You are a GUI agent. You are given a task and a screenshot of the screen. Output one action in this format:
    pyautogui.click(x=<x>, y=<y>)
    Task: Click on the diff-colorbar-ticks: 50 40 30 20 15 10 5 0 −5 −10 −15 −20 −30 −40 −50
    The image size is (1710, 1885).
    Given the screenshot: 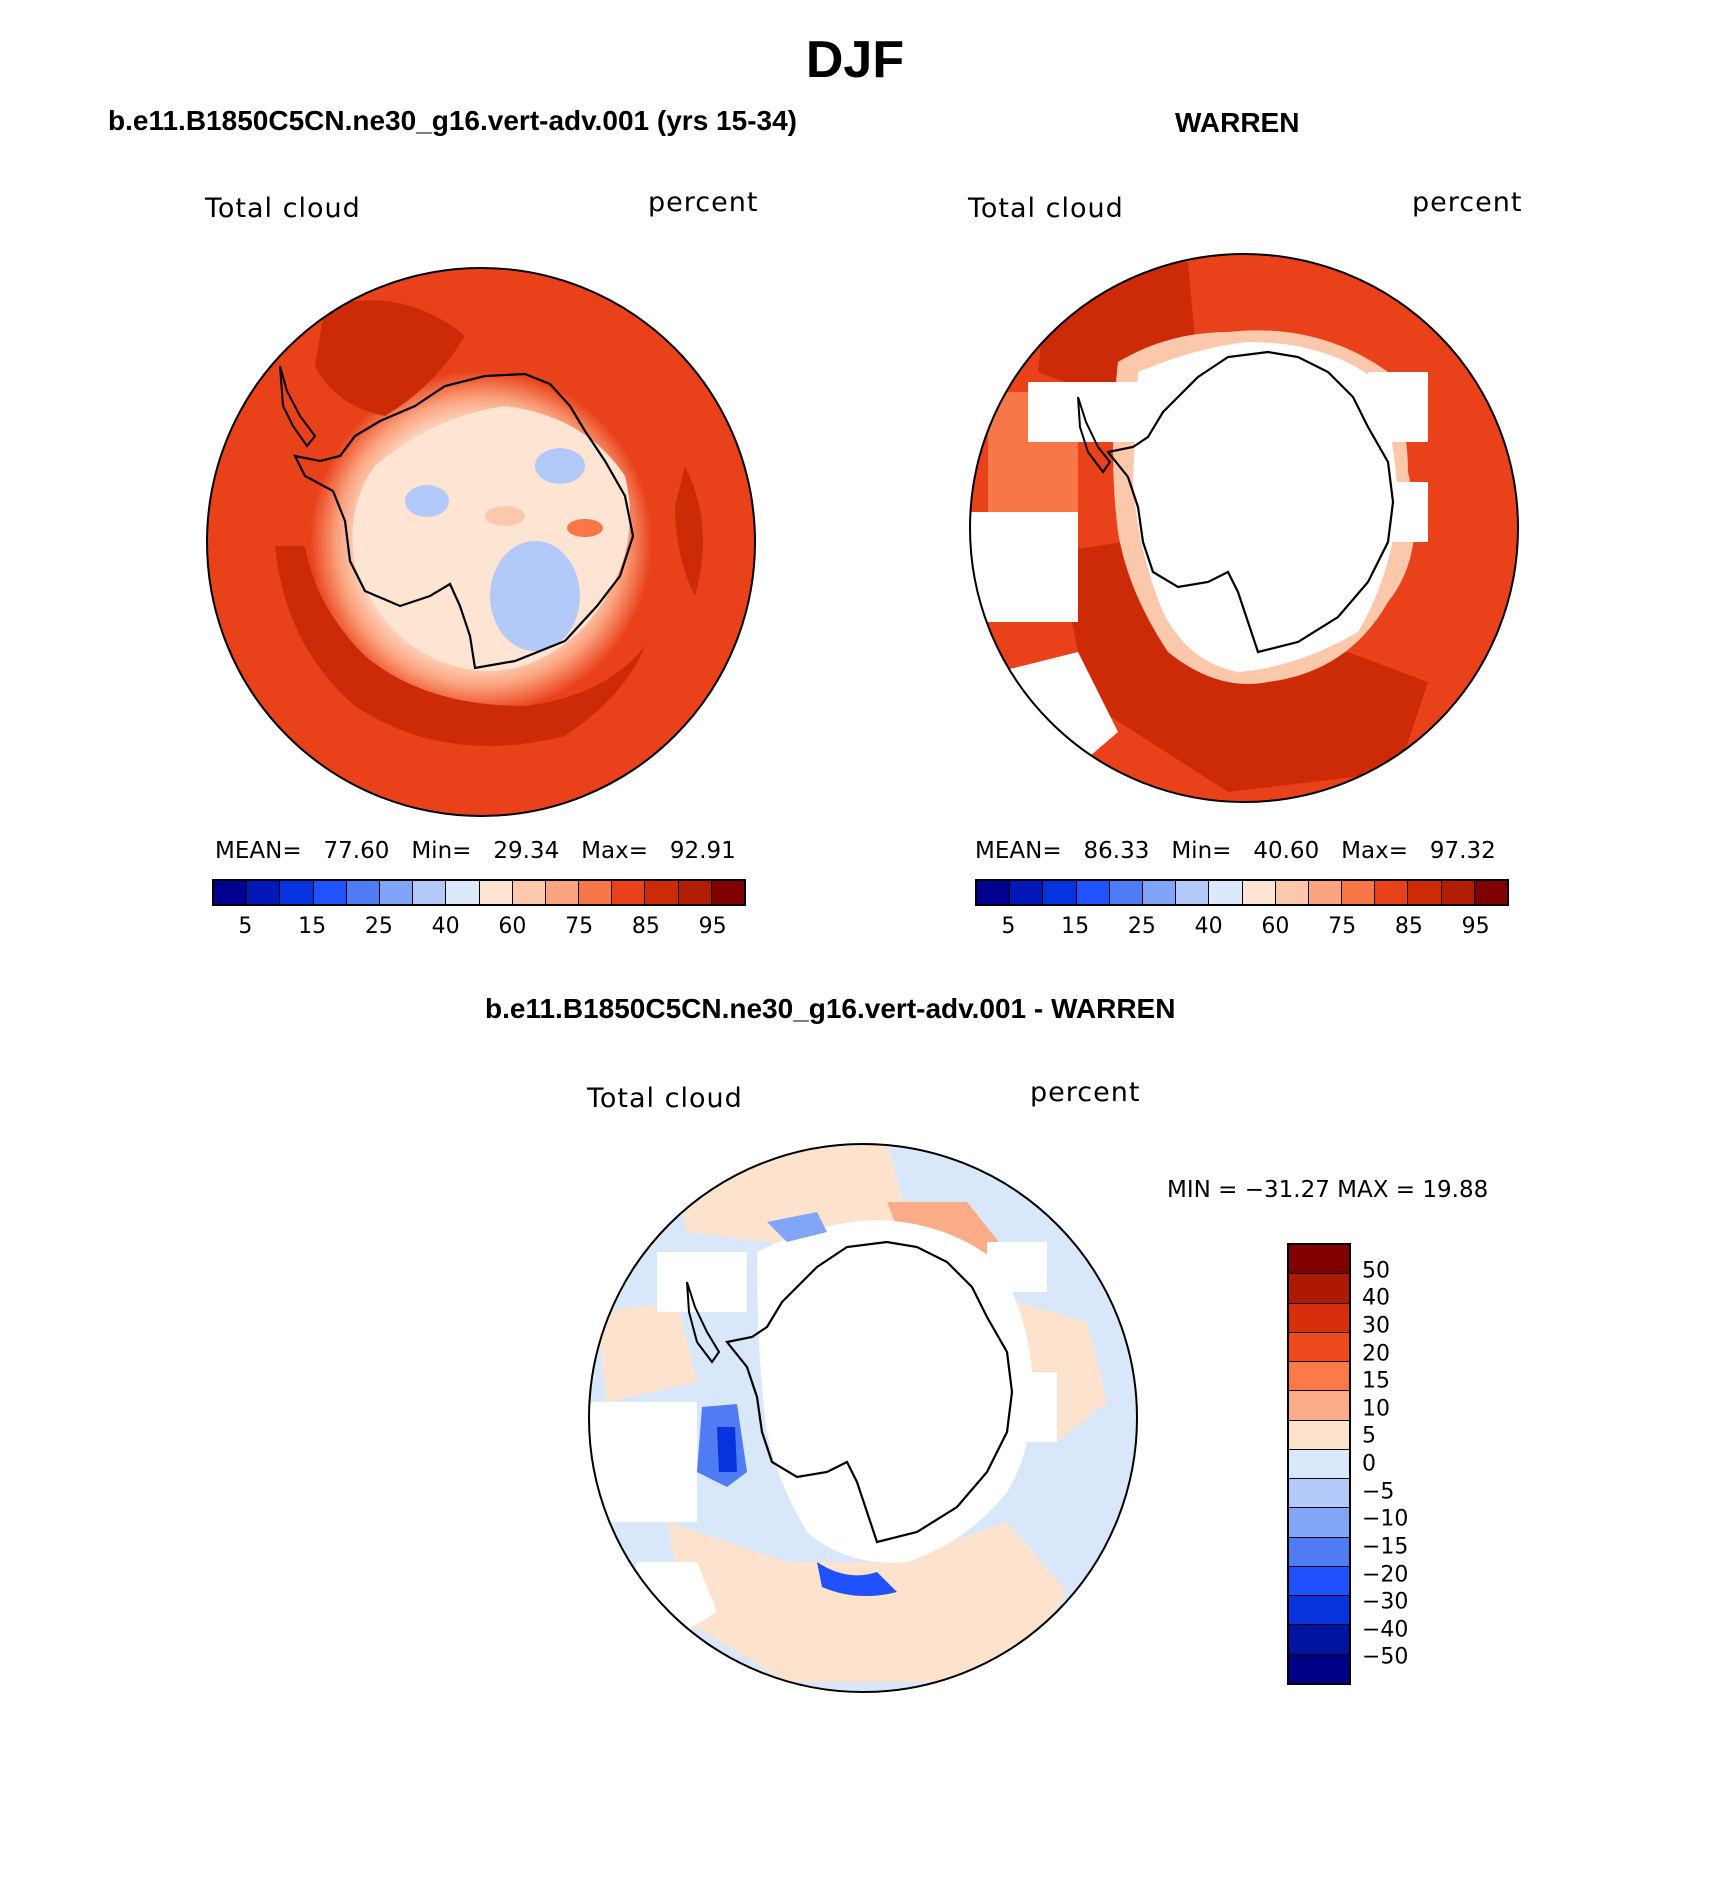 What is the action you would take?
    pyautogui.click(x=1407, y=1464)
    